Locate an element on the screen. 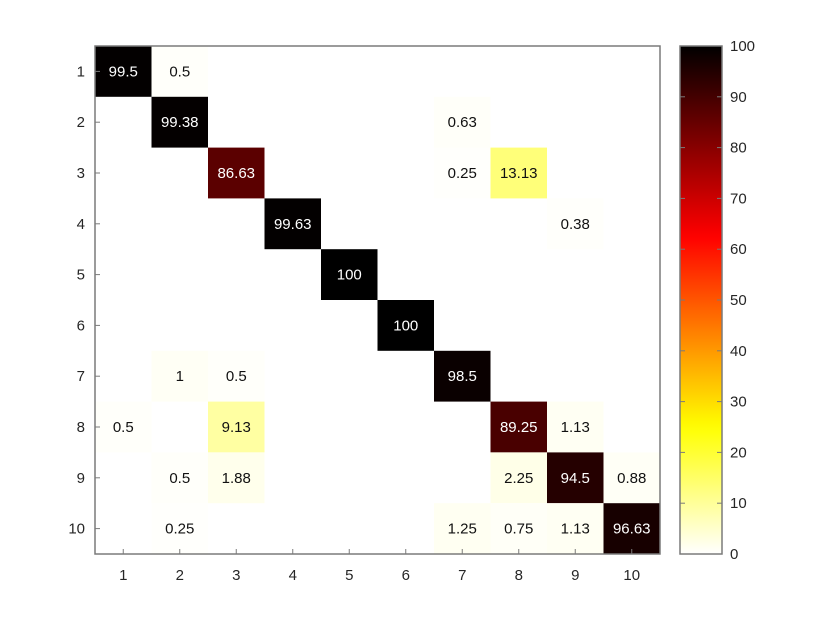 This screenshot has width=830, height=623. x-tick-label: 7 is located at coordinates (462, 575).